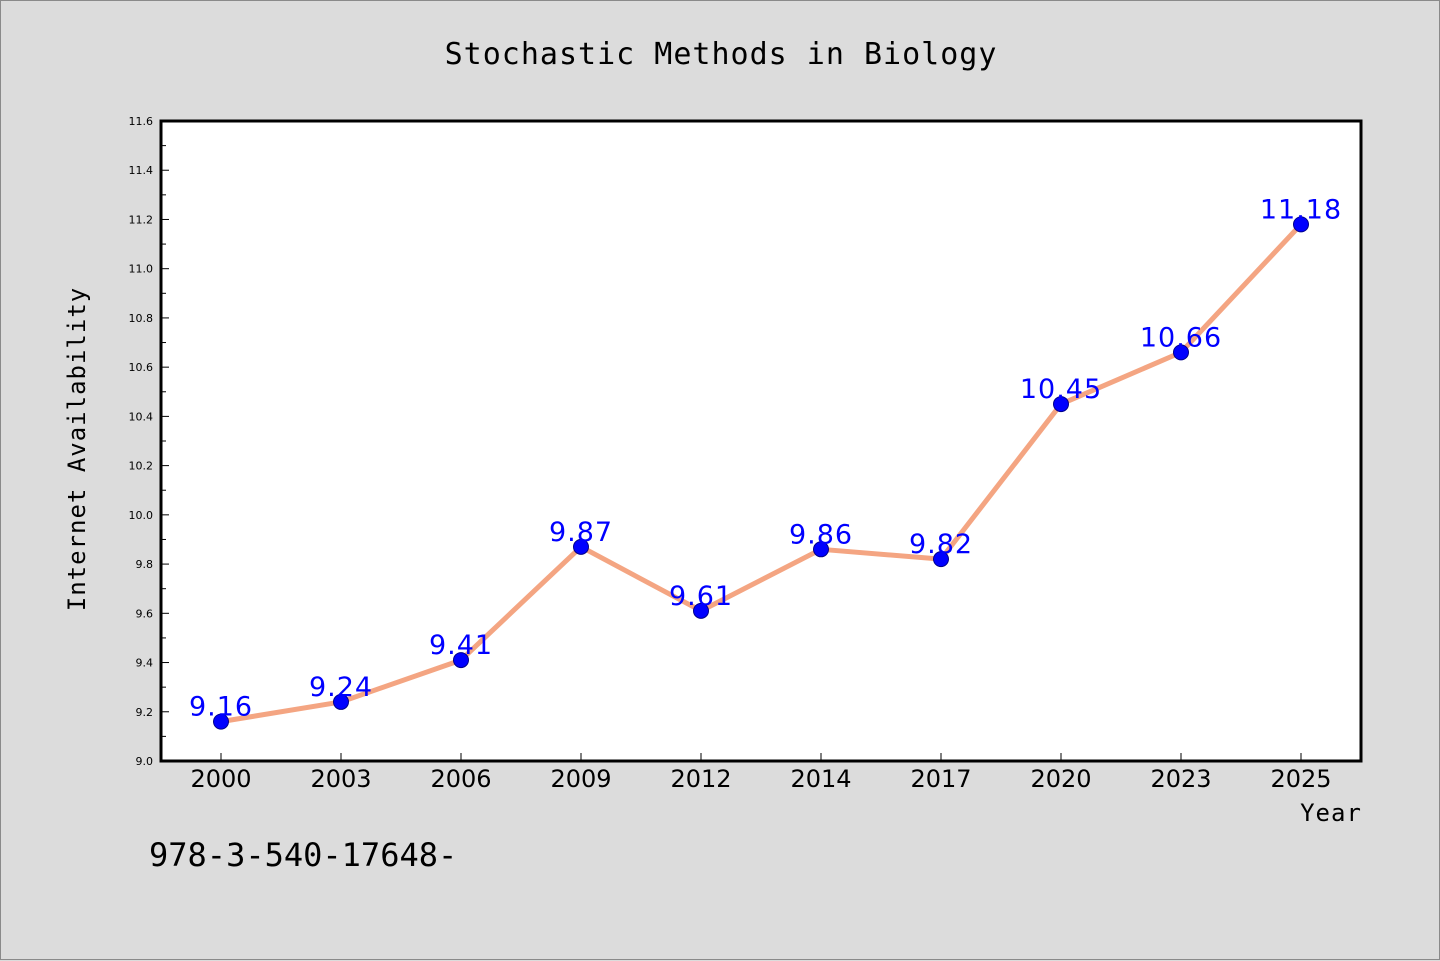 This screenshot has height=961, width=1440. Describe the element at coordinates (821, 534) in the screenshot. I see `data-label: 9.86` at that location.